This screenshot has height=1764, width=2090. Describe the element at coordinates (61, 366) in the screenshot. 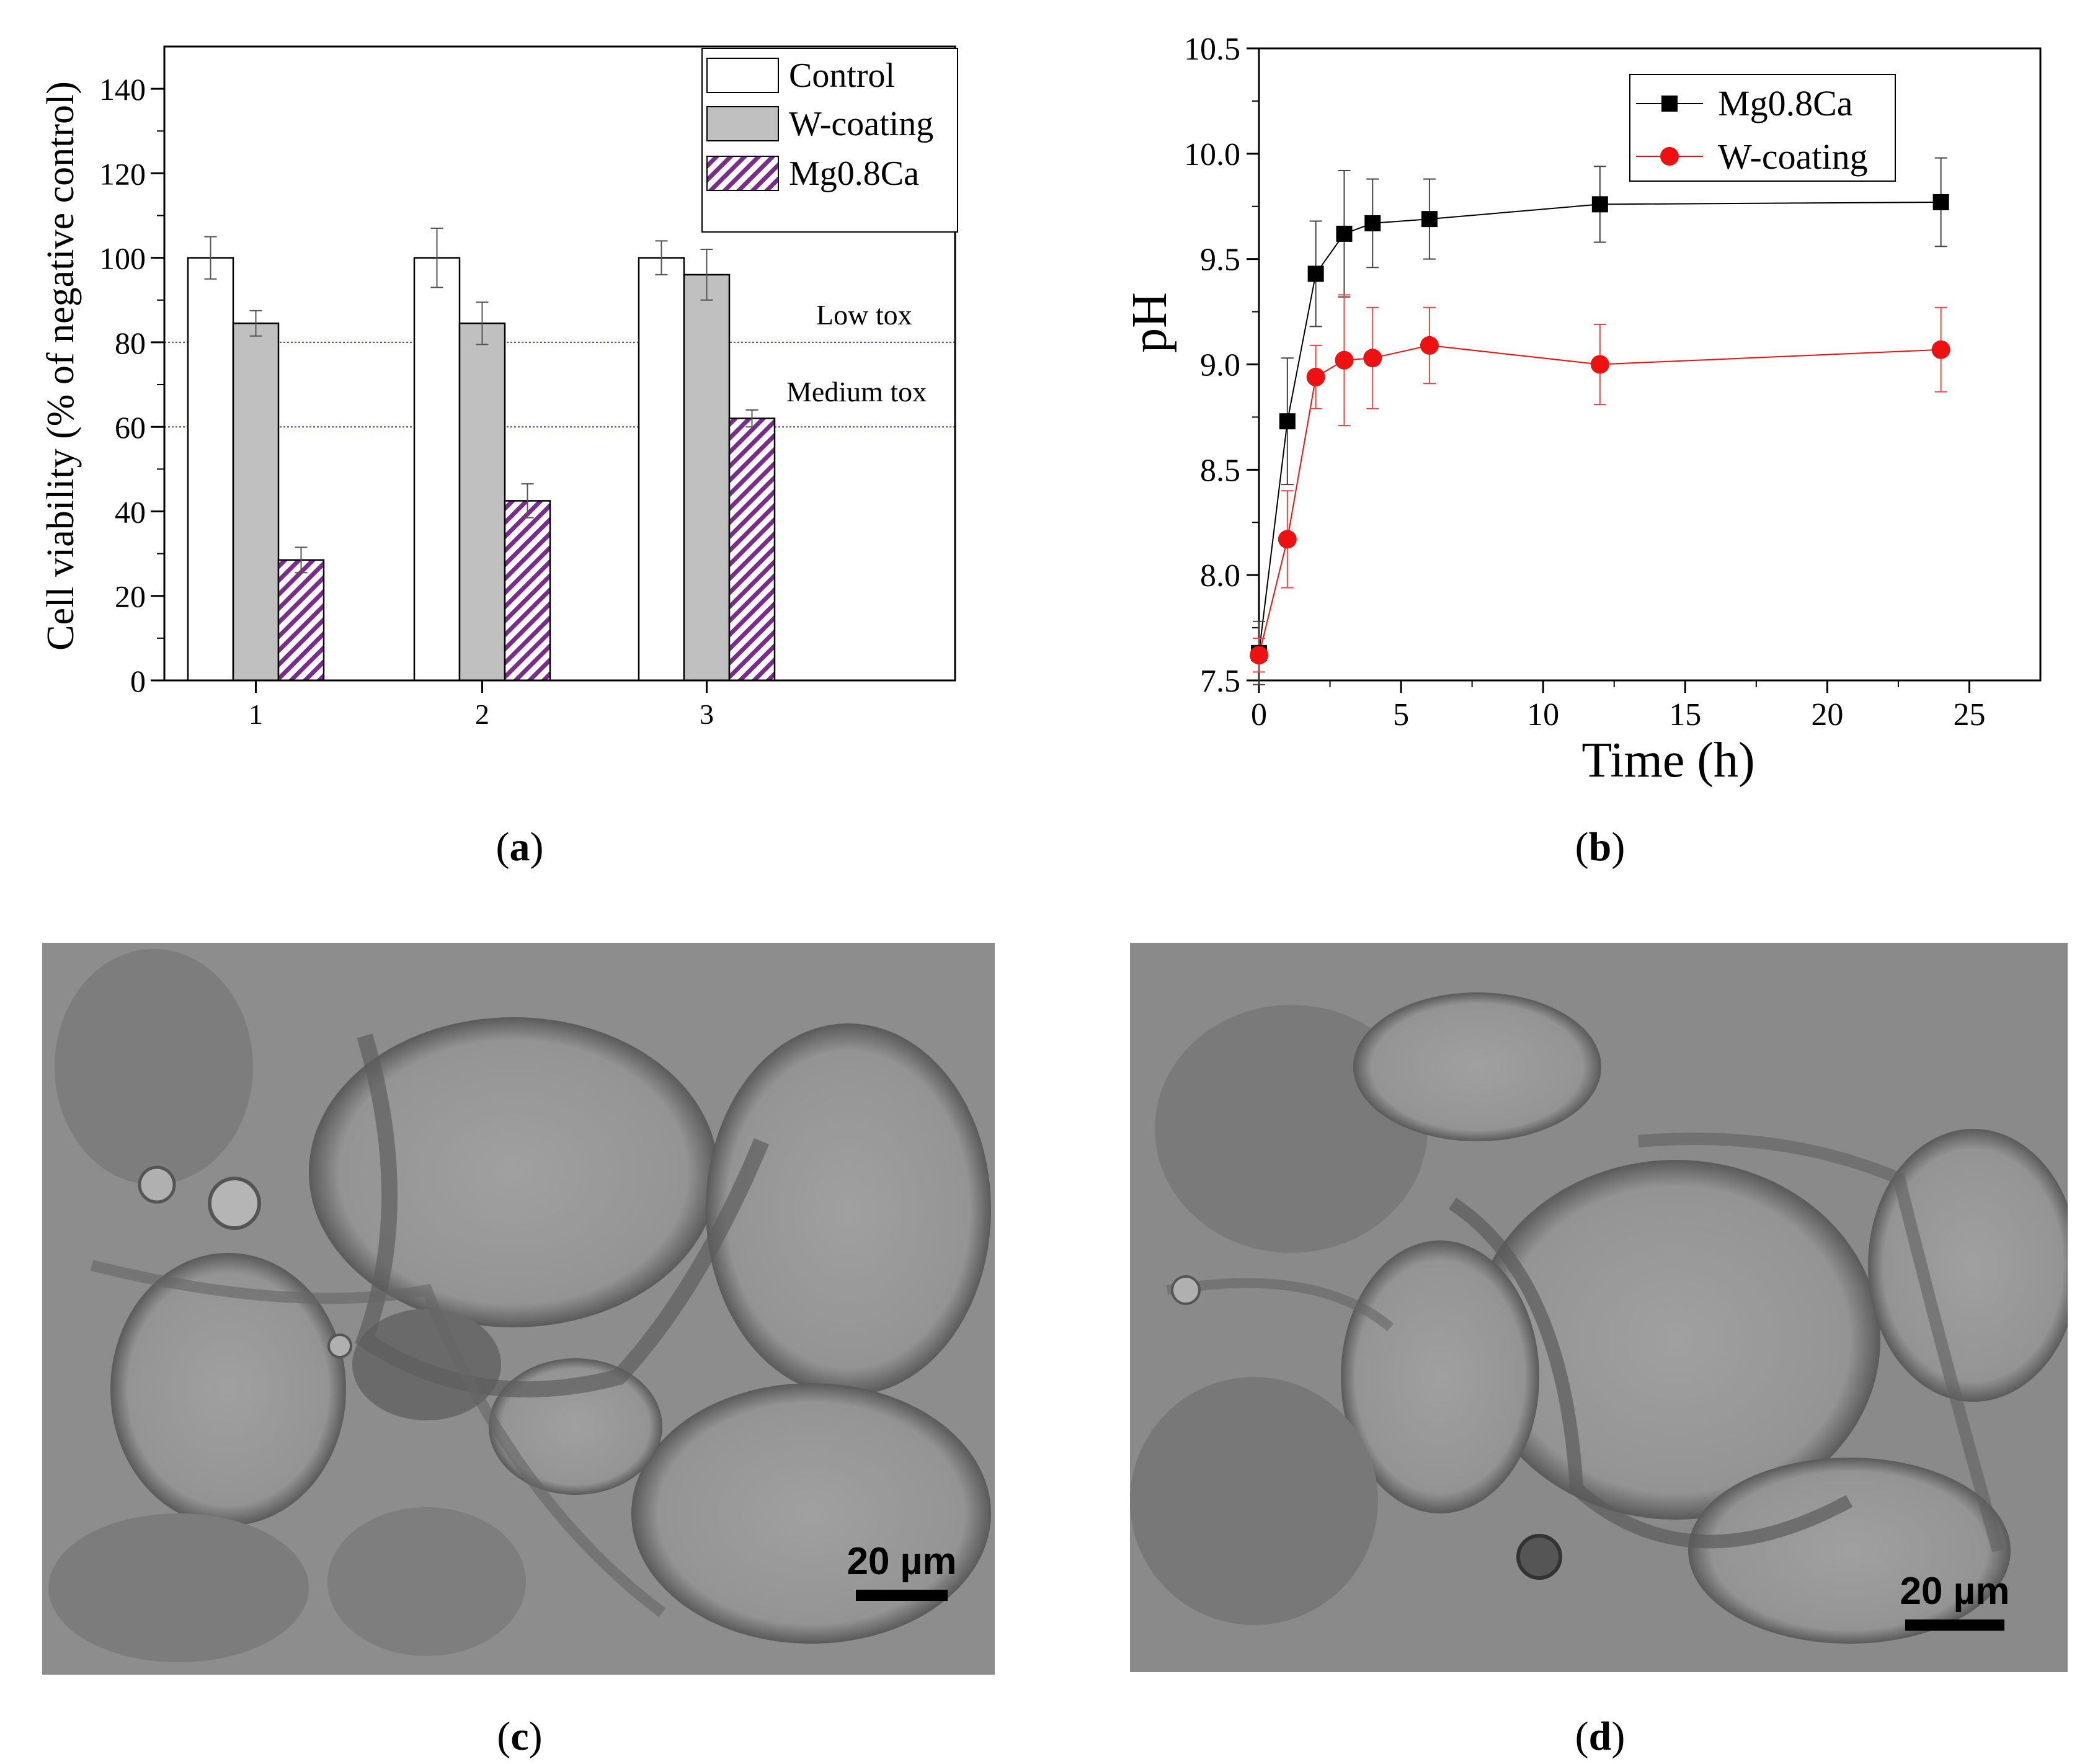

I see `a-y-axis-label: Cell viability (% of negative control)` at that location.